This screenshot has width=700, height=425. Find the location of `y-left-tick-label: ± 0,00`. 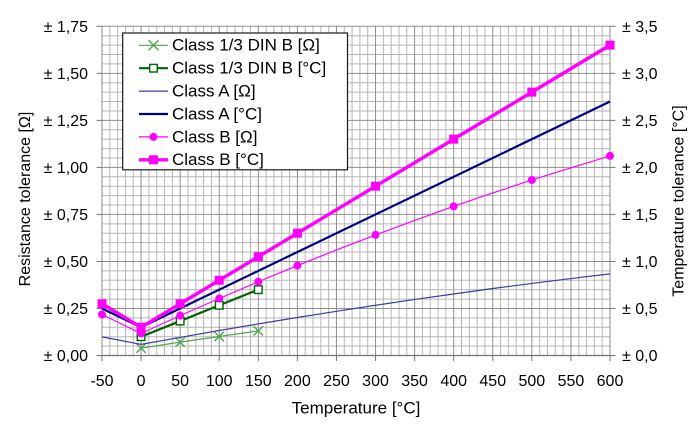

y-left-tick-label: ± 0,00 is located at coordinates (66, 356).